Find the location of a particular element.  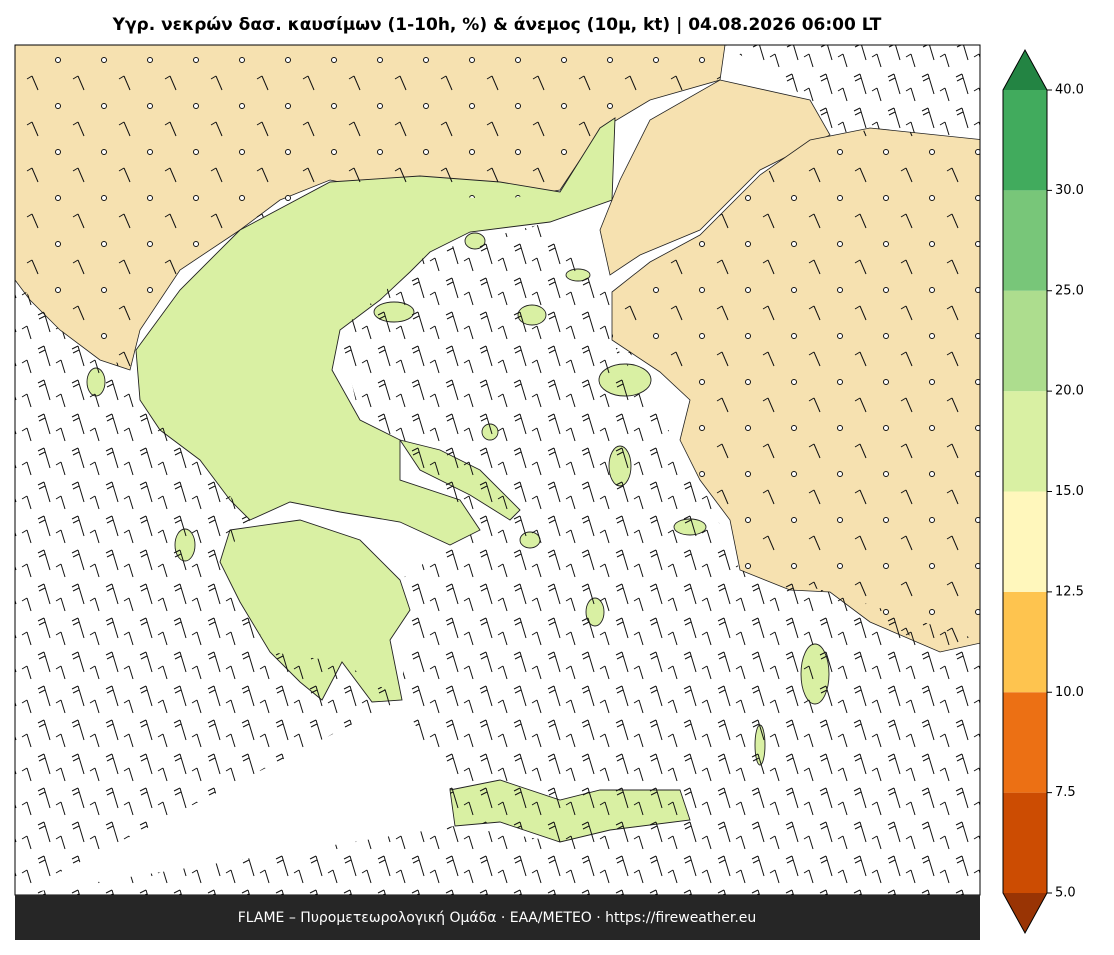

colorbar-tick-label: 5.0 is located at coordinates (1065, 893).